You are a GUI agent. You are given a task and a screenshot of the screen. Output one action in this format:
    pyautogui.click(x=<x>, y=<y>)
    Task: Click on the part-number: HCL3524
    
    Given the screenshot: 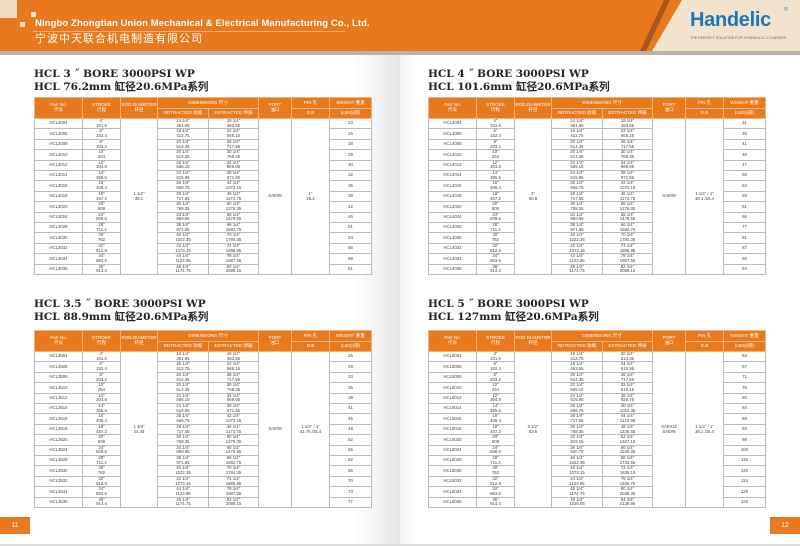 What is the action you would take?
    pyautogui.click(x=58, y=450)
    